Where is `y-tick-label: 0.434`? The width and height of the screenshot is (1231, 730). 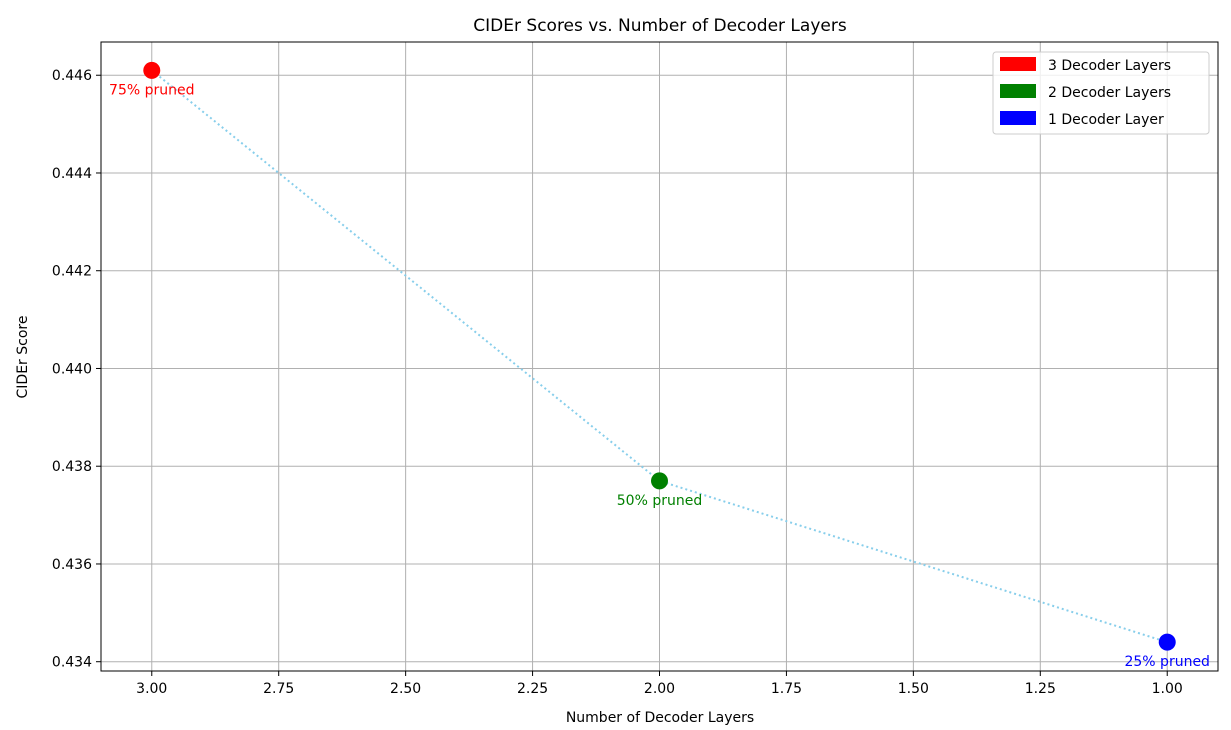
y-tick-label: 0.434 is located at coordinates (72, 663).